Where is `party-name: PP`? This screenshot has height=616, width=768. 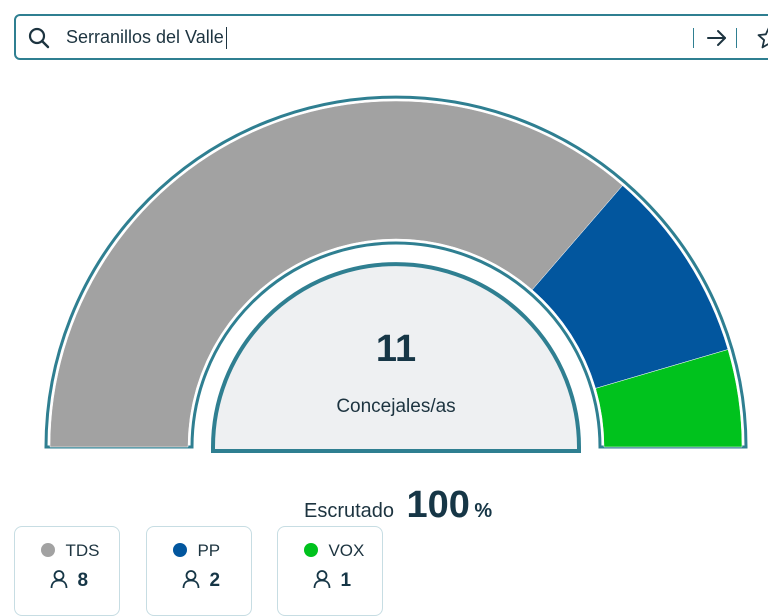 party-name: PP is located at coordinates (208, 550).